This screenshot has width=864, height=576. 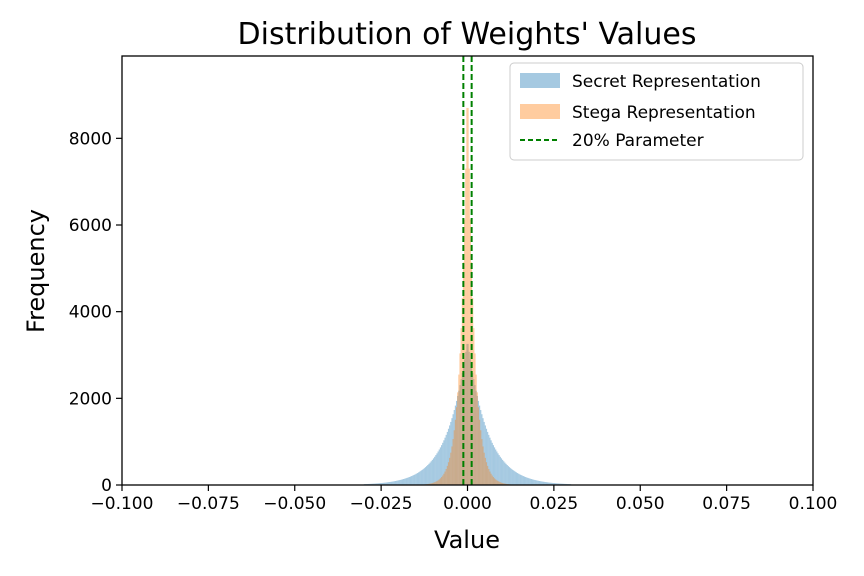 What do you see at coordinates (106, 486) in the screenshot?
I see `y-tick-label: 0` at bounding box center [106, 486].